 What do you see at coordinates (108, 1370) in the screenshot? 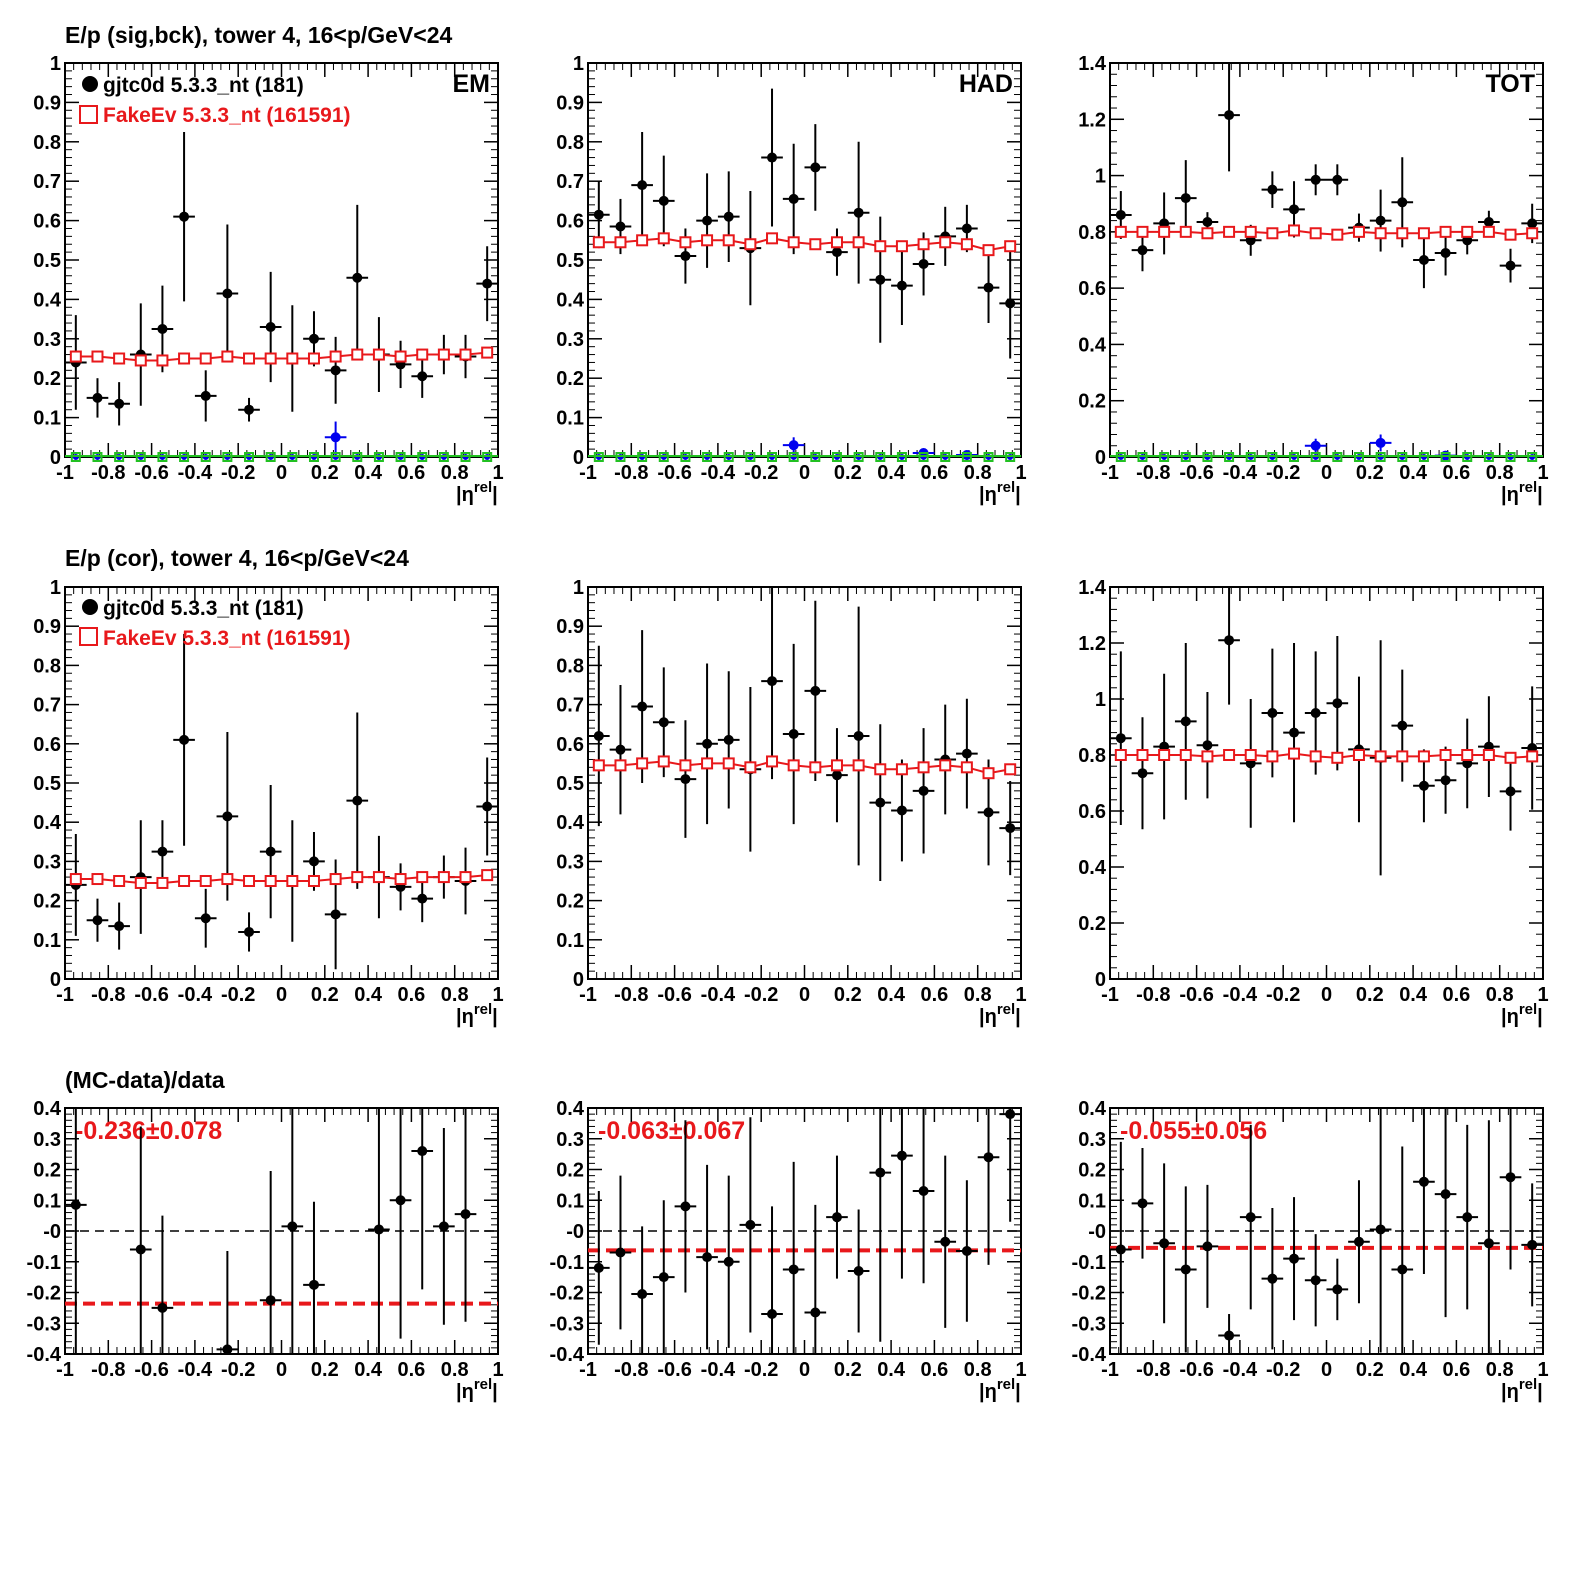
I see `x-tick-label: -0.8` at bounding box center [108, 1370].